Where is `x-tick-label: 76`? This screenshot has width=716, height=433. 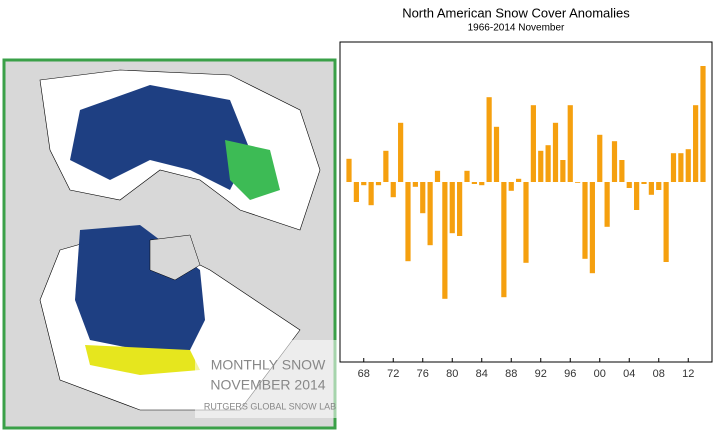 x-tick-label: 76 is located at coordinates (423, 374).